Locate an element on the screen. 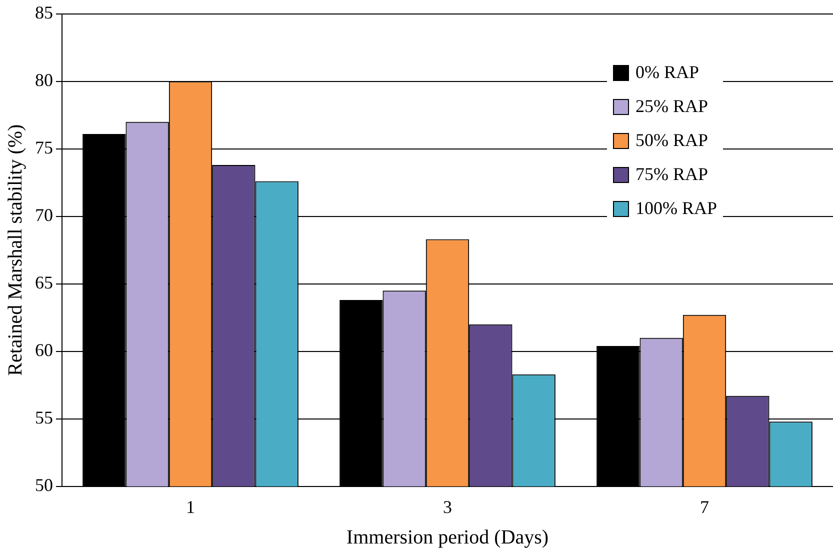 The image size is (833, 554). y-axis-title: Retained Marshall stability (%) is located at coordinates (15, 250).